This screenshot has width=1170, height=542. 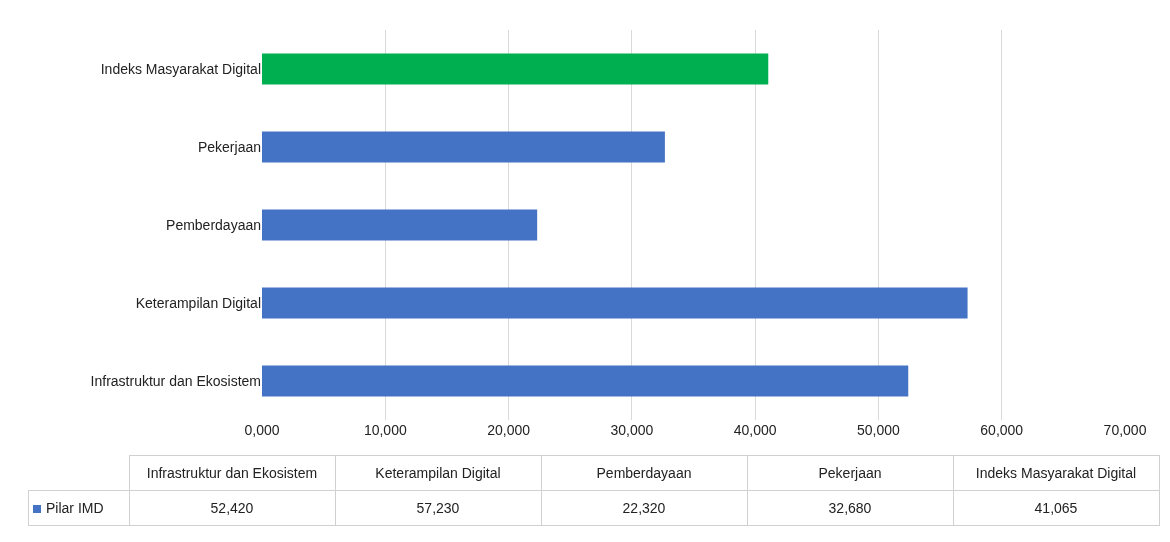 I want to click on y-tick-label: Infrastruktur dan Ekosistem, so click(x=175, y=380).